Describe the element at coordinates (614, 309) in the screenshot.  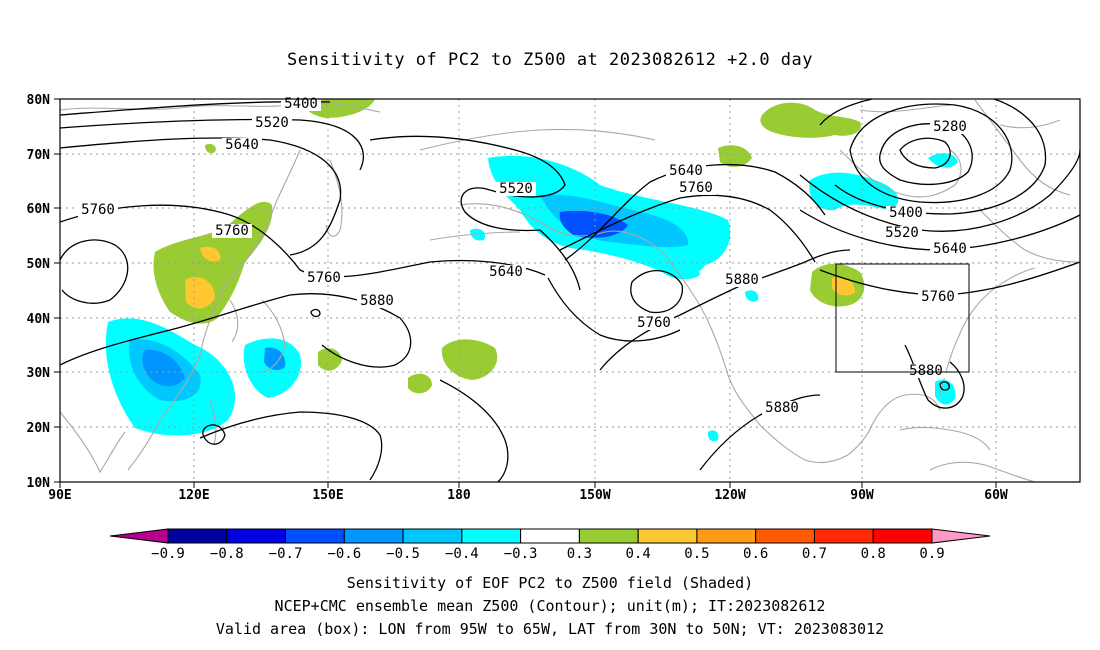
I see `contour-5760-mid` at that location.